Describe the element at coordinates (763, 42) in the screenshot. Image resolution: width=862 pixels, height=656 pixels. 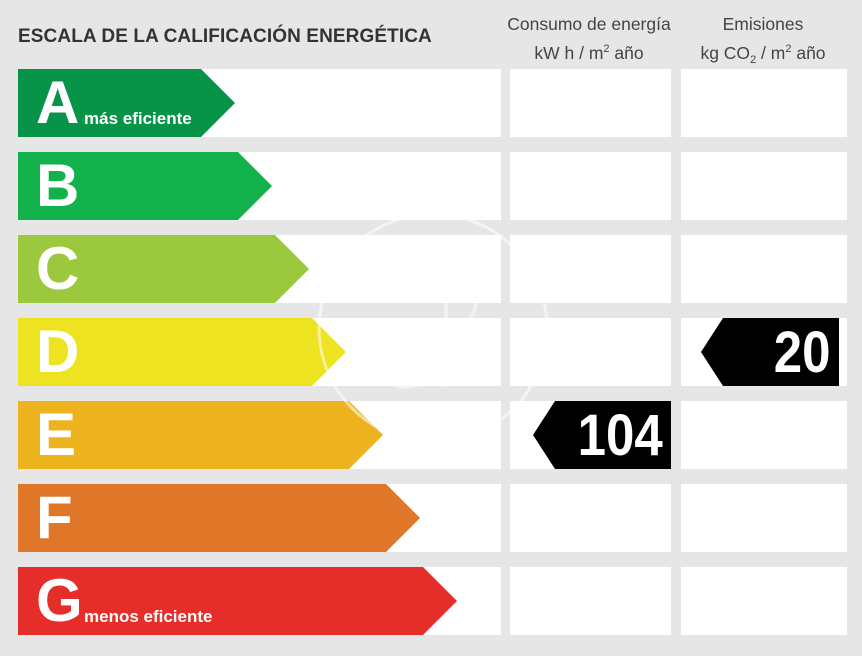
I see `emisiones-header: Emisiones kg CO2 / m2 año` at that location.